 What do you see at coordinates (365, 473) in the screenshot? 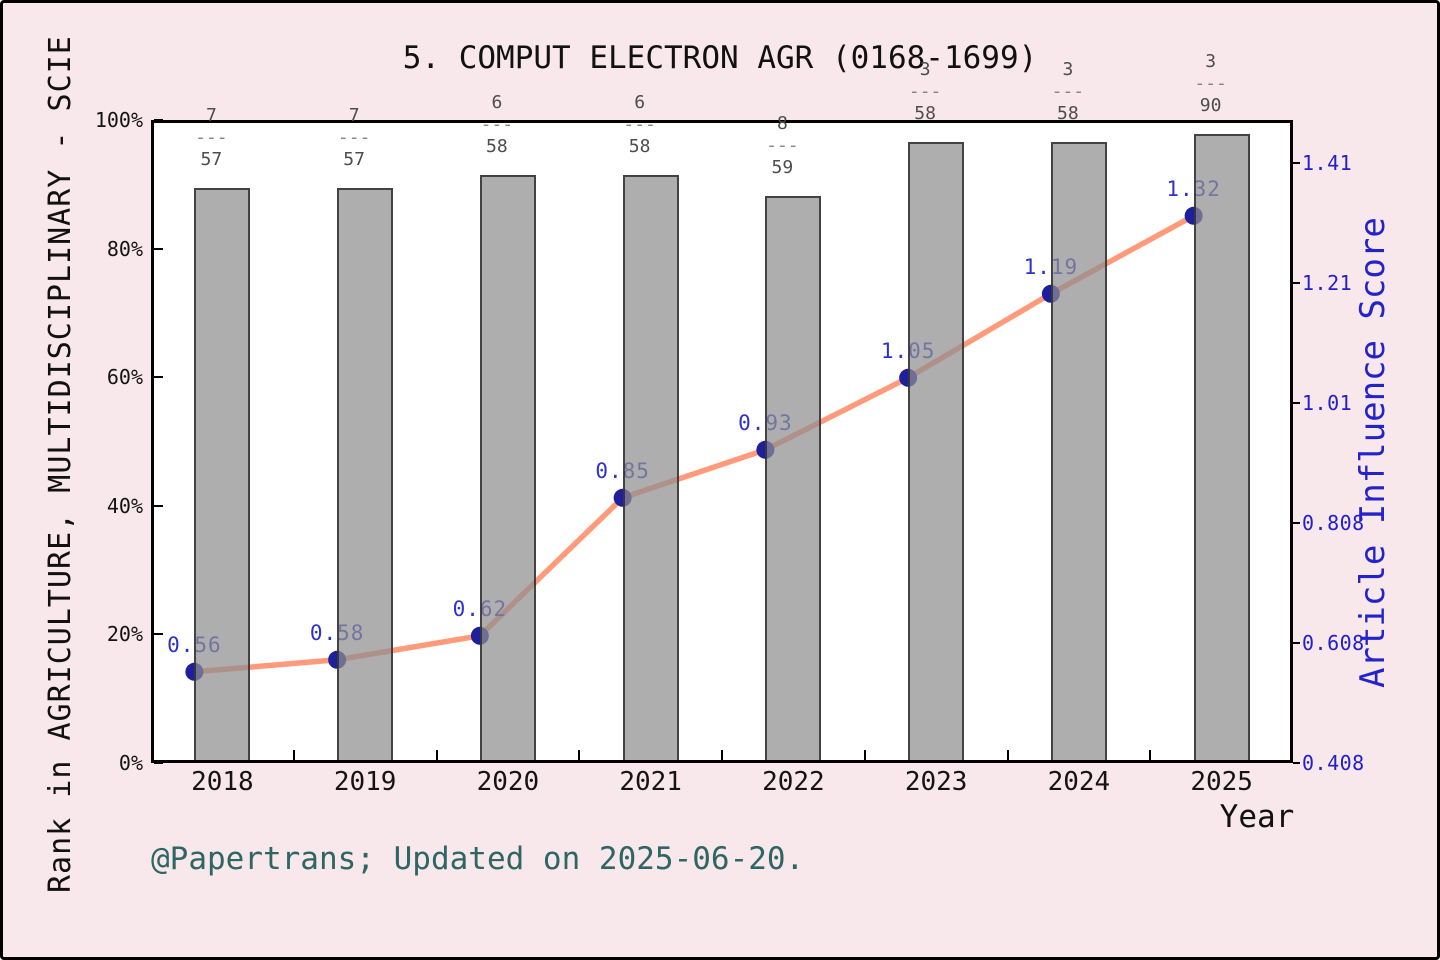
I see `bar-2019` at bounding box center [365, 473].